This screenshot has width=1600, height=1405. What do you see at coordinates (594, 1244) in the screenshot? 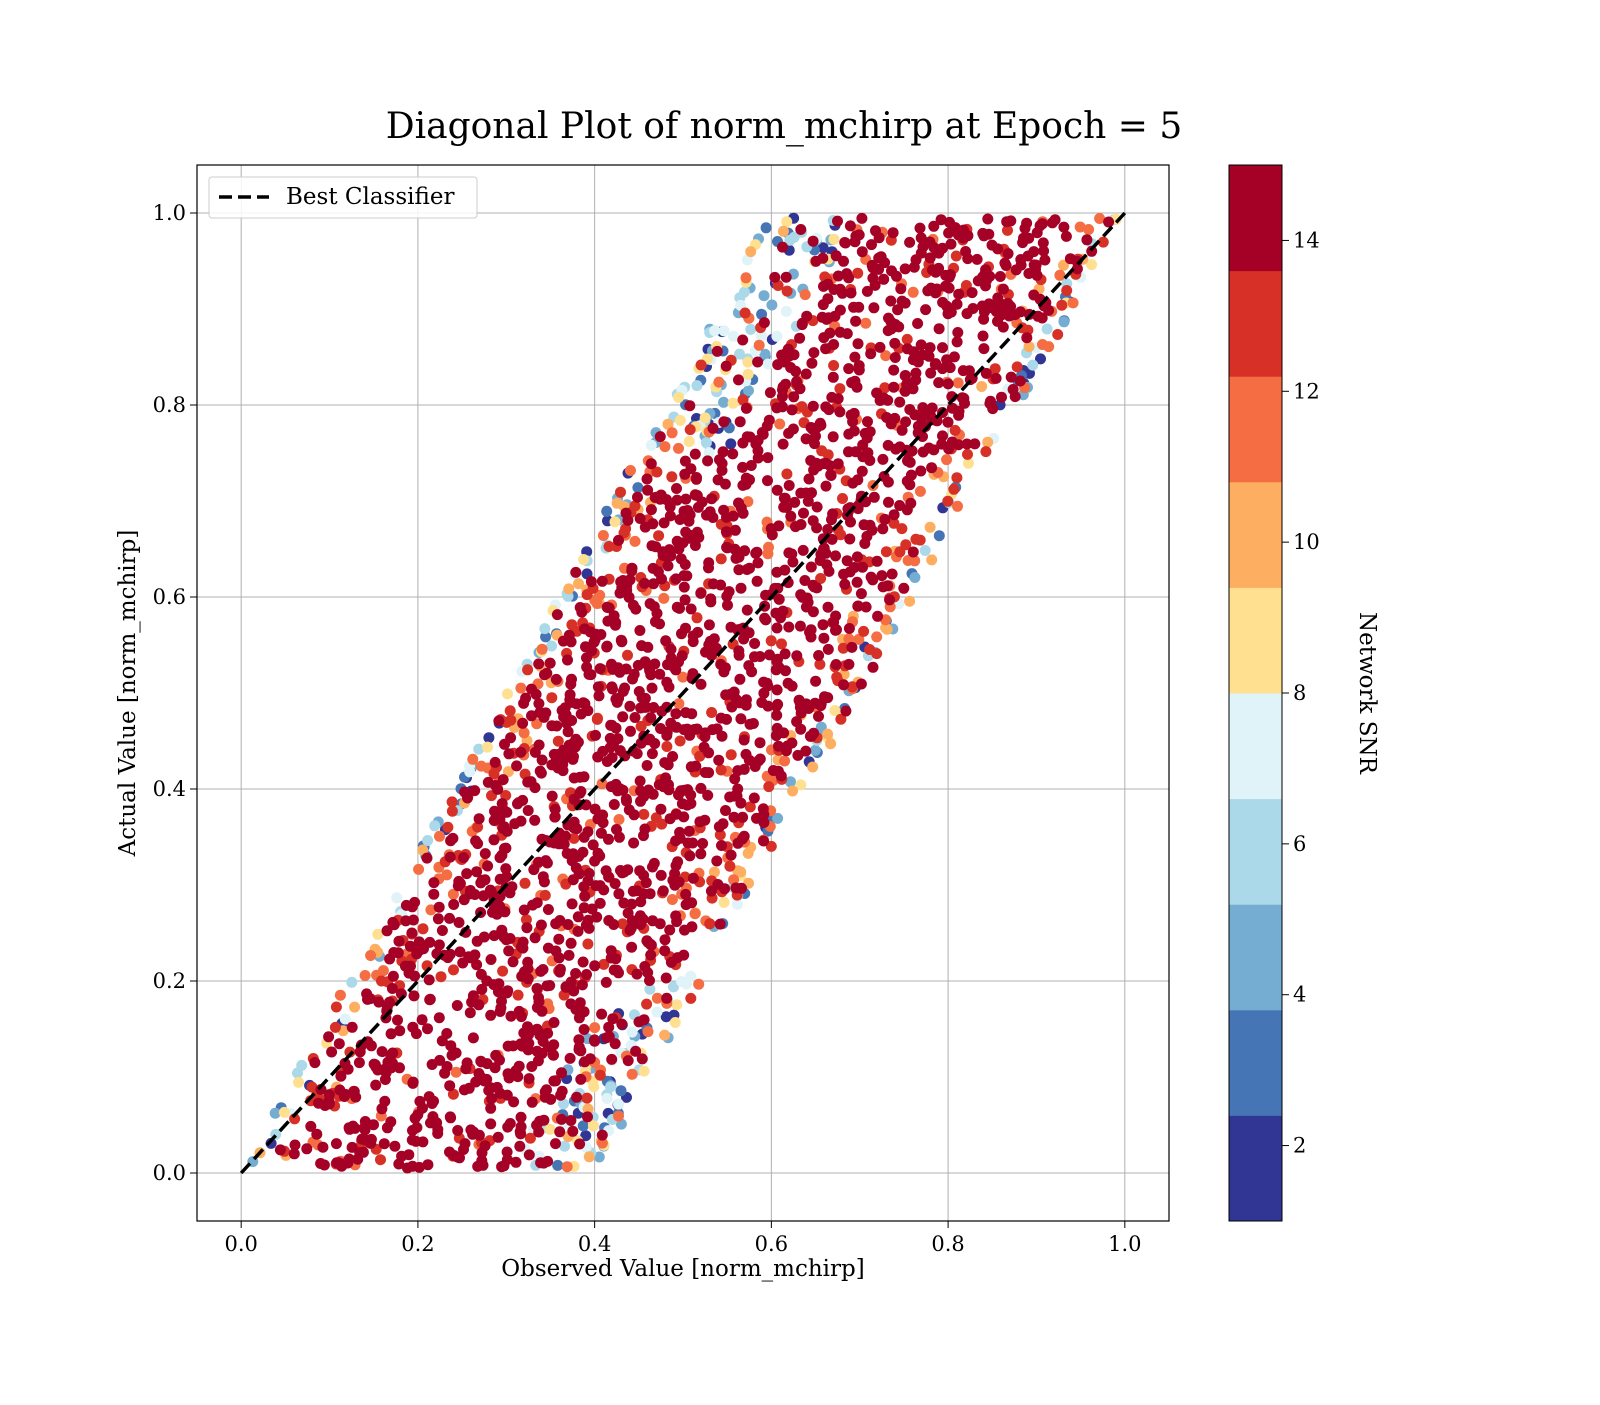
I see `x-tick-label: 0.4` at bounding box center [594, 1244].